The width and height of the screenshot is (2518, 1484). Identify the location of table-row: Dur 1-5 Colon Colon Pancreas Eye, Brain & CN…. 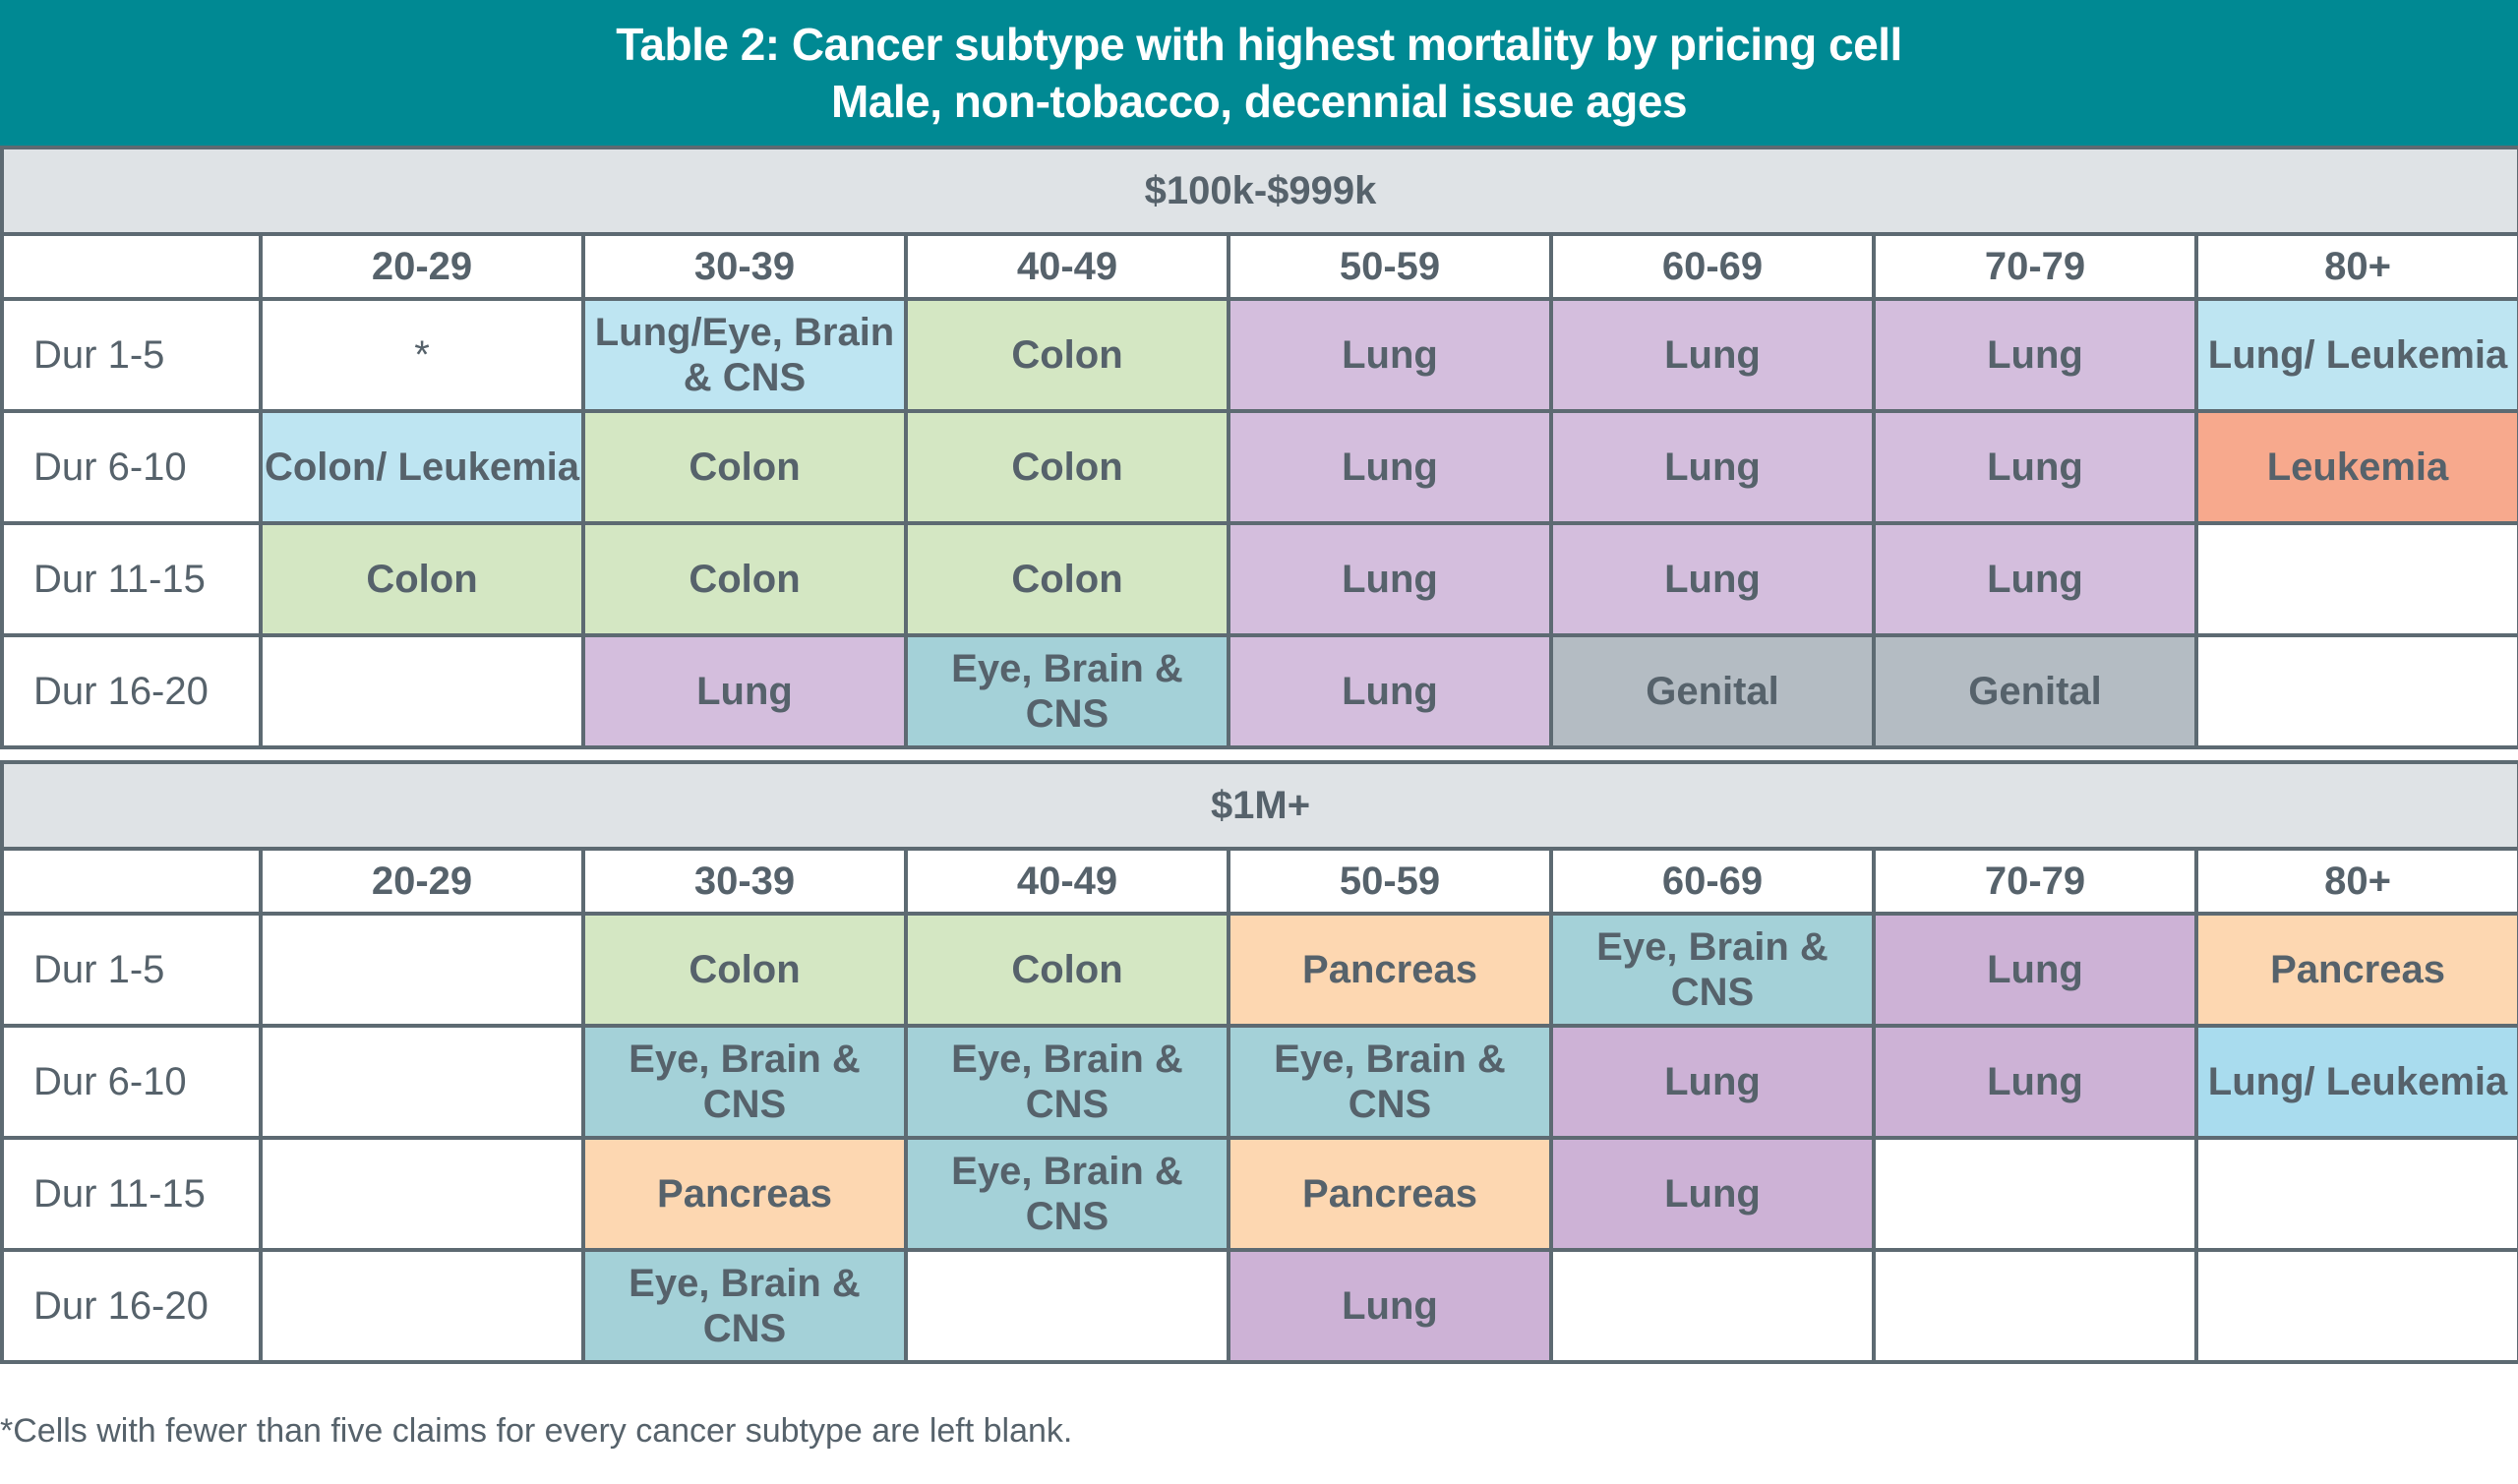
(1259, 970).